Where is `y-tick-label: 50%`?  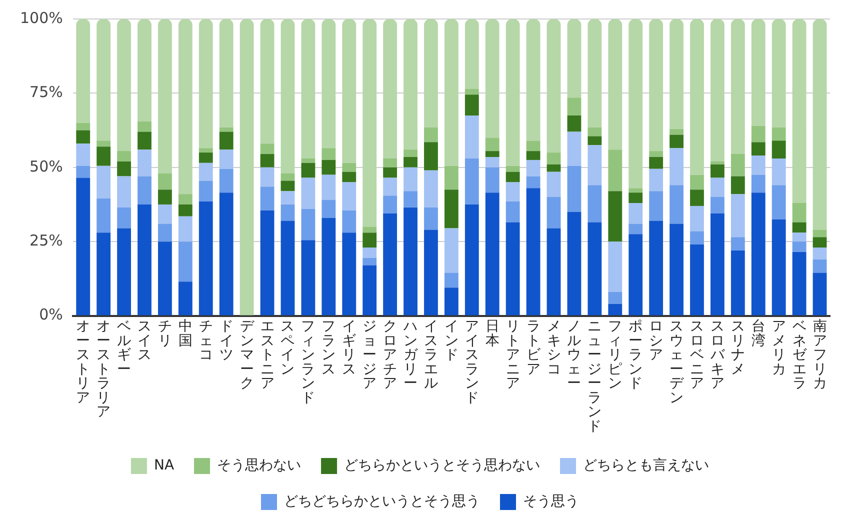
y-tick-label: 50% is located at coordinates (46, 166).